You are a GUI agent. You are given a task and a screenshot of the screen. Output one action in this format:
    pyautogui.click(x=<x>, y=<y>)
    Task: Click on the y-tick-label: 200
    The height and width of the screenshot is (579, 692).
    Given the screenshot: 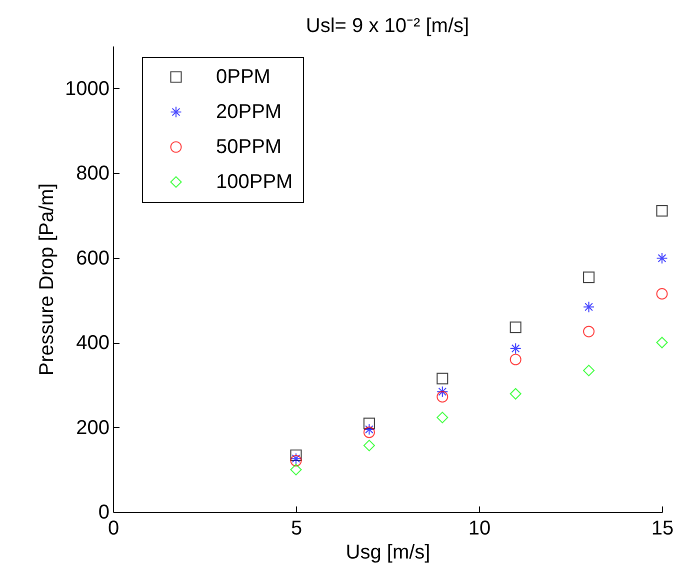 What is the action you would take?
    pyautogui.click(x=93, y=427)
    